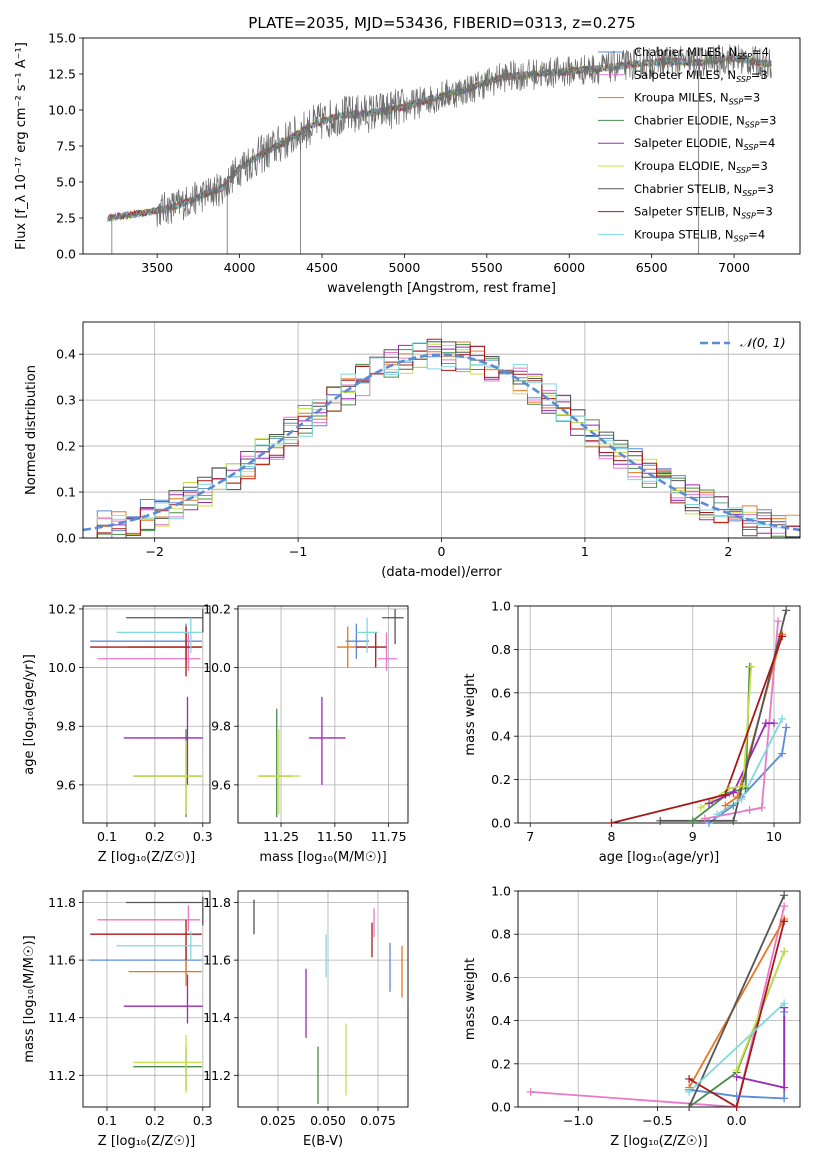  I want to click on x-tick-label: 0.075, so click(378, 1120).